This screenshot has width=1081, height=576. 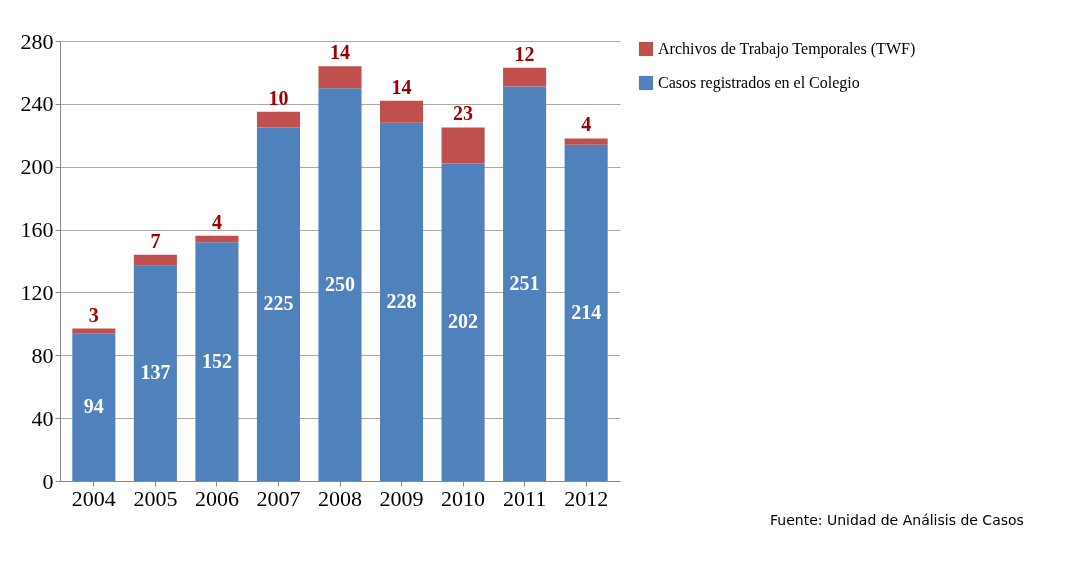 I want to click on data-label: 250, so click(x=340, y=283).